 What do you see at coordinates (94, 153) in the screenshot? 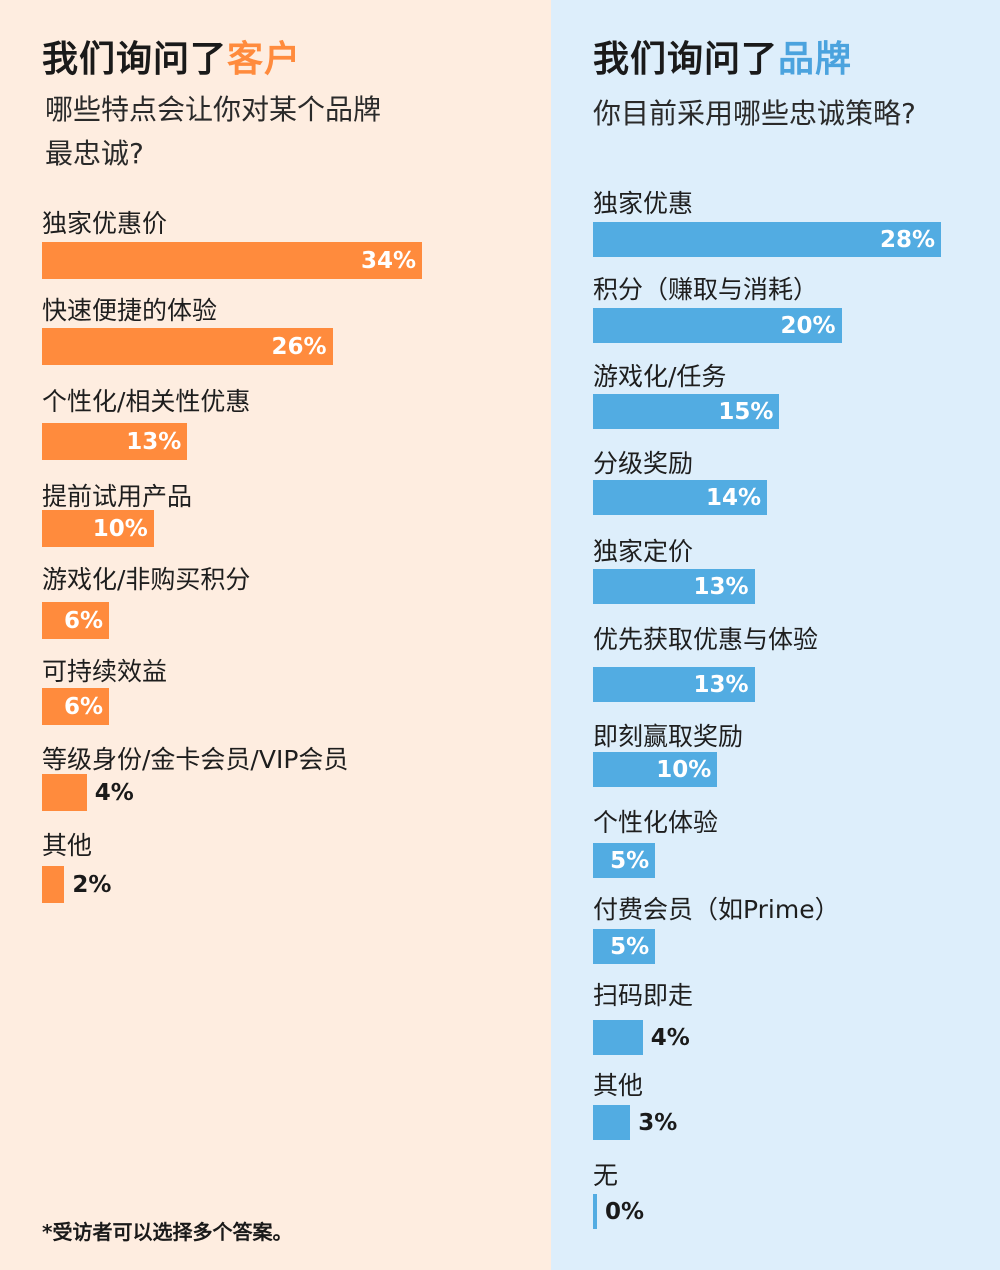
I see `left-subtitle-line2: 最忠诚?` at bounding box center [94, 153].